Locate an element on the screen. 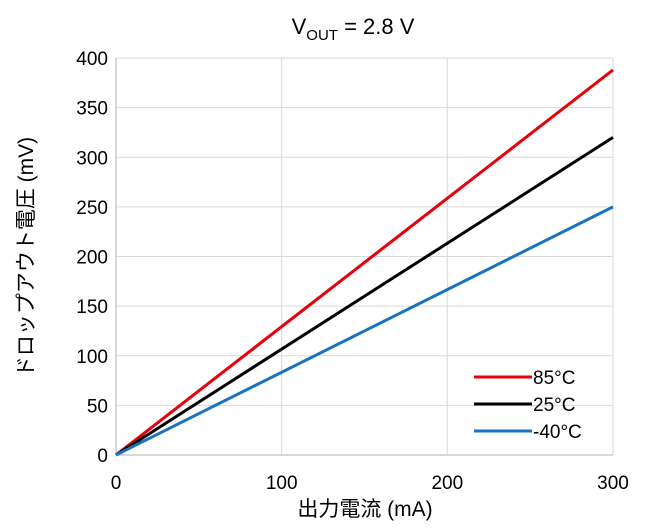 The height and width of the screenshot is (530, 649). x-axis-title: 出力電流 (mA) is located at coordinates (364, 509).